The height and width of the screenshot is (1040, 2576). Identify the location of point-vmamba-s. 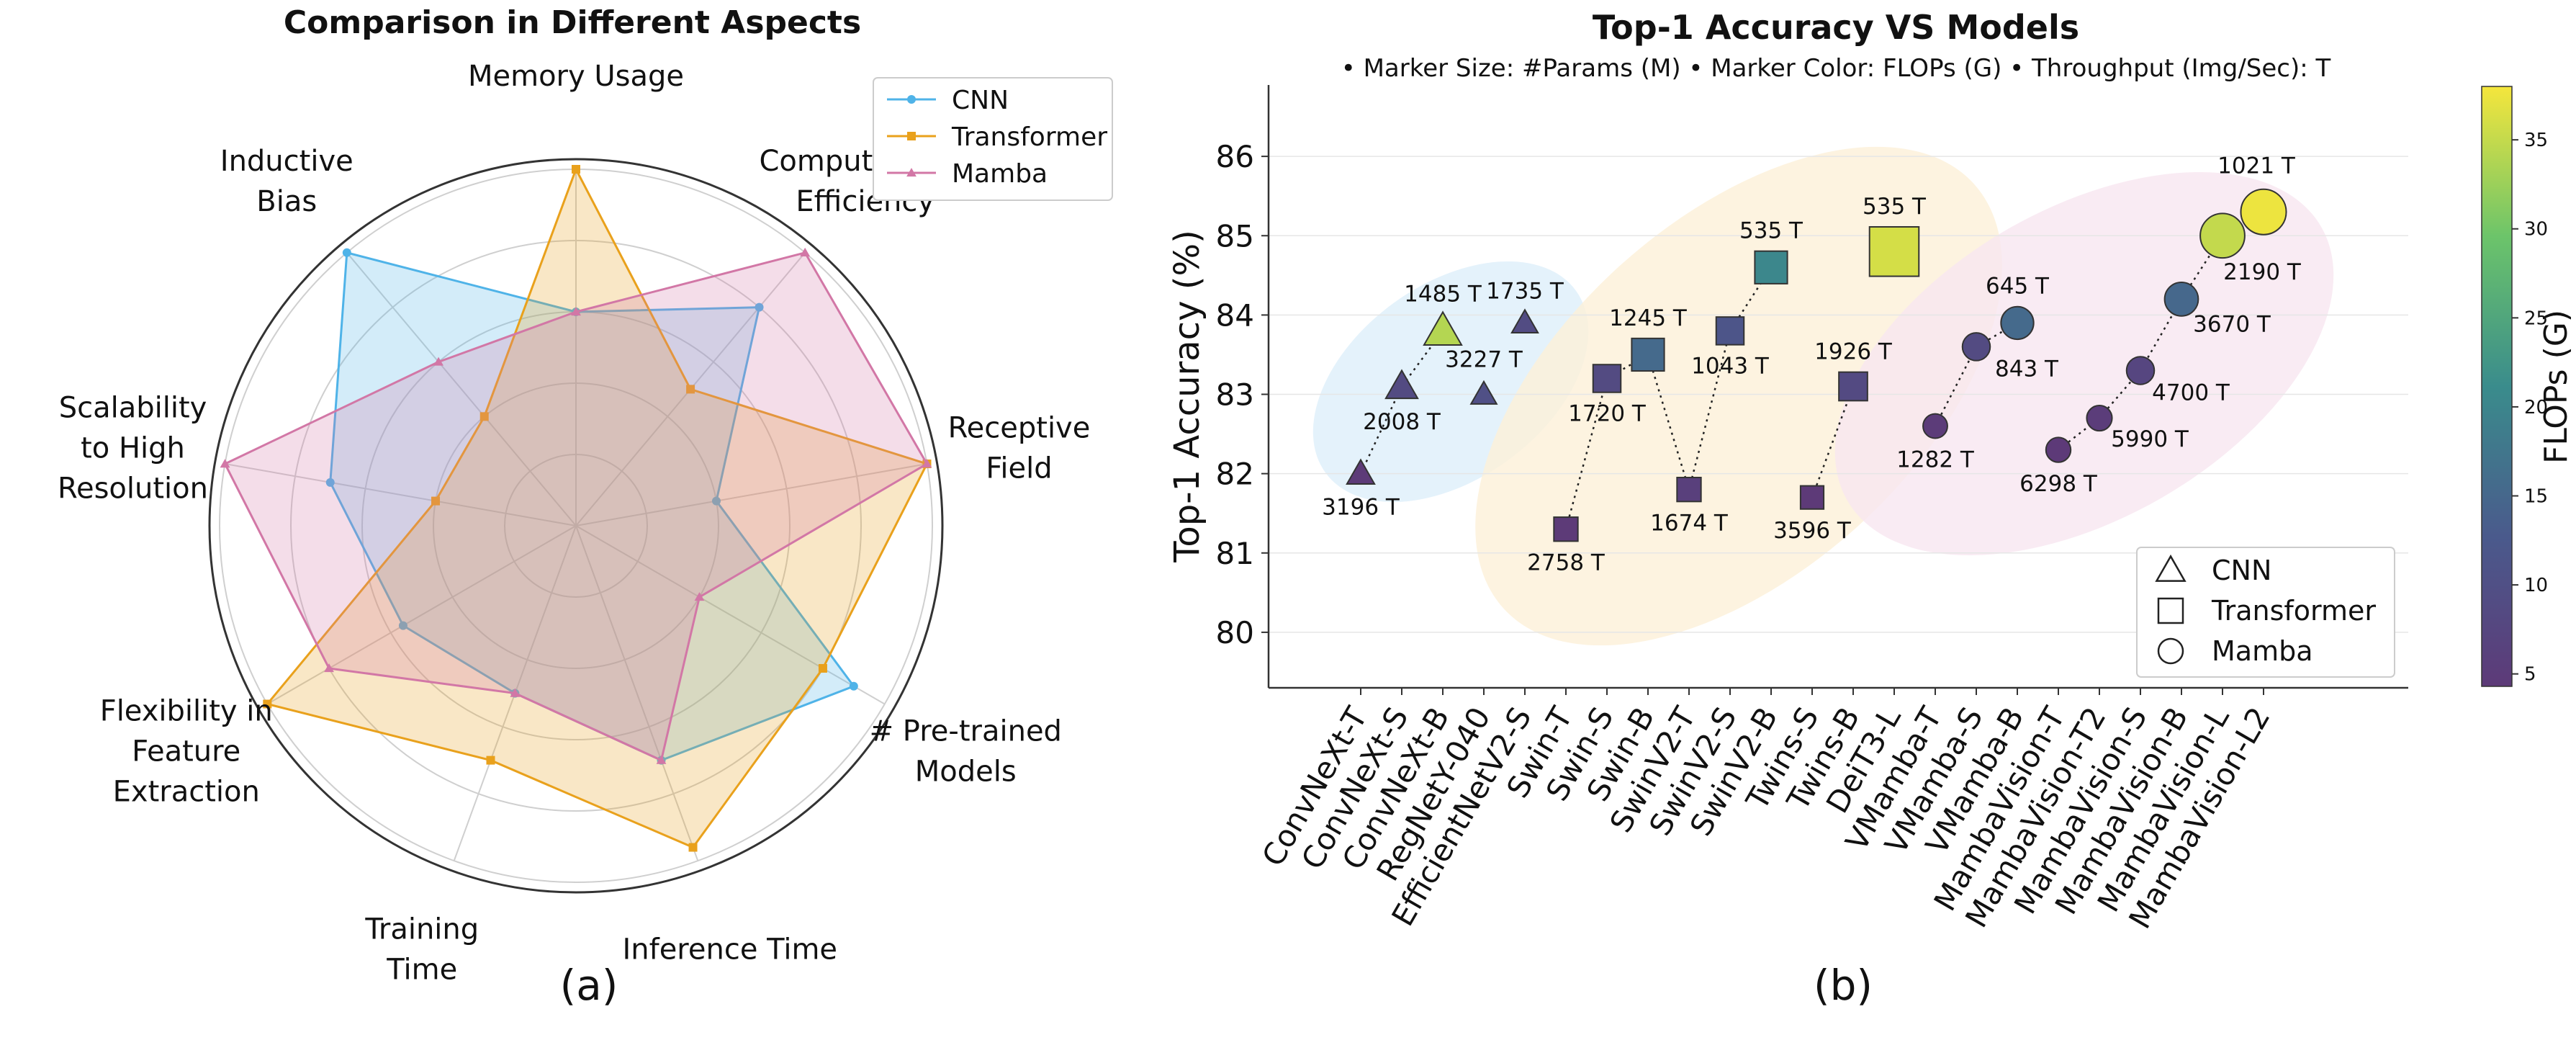
(1976, 347).